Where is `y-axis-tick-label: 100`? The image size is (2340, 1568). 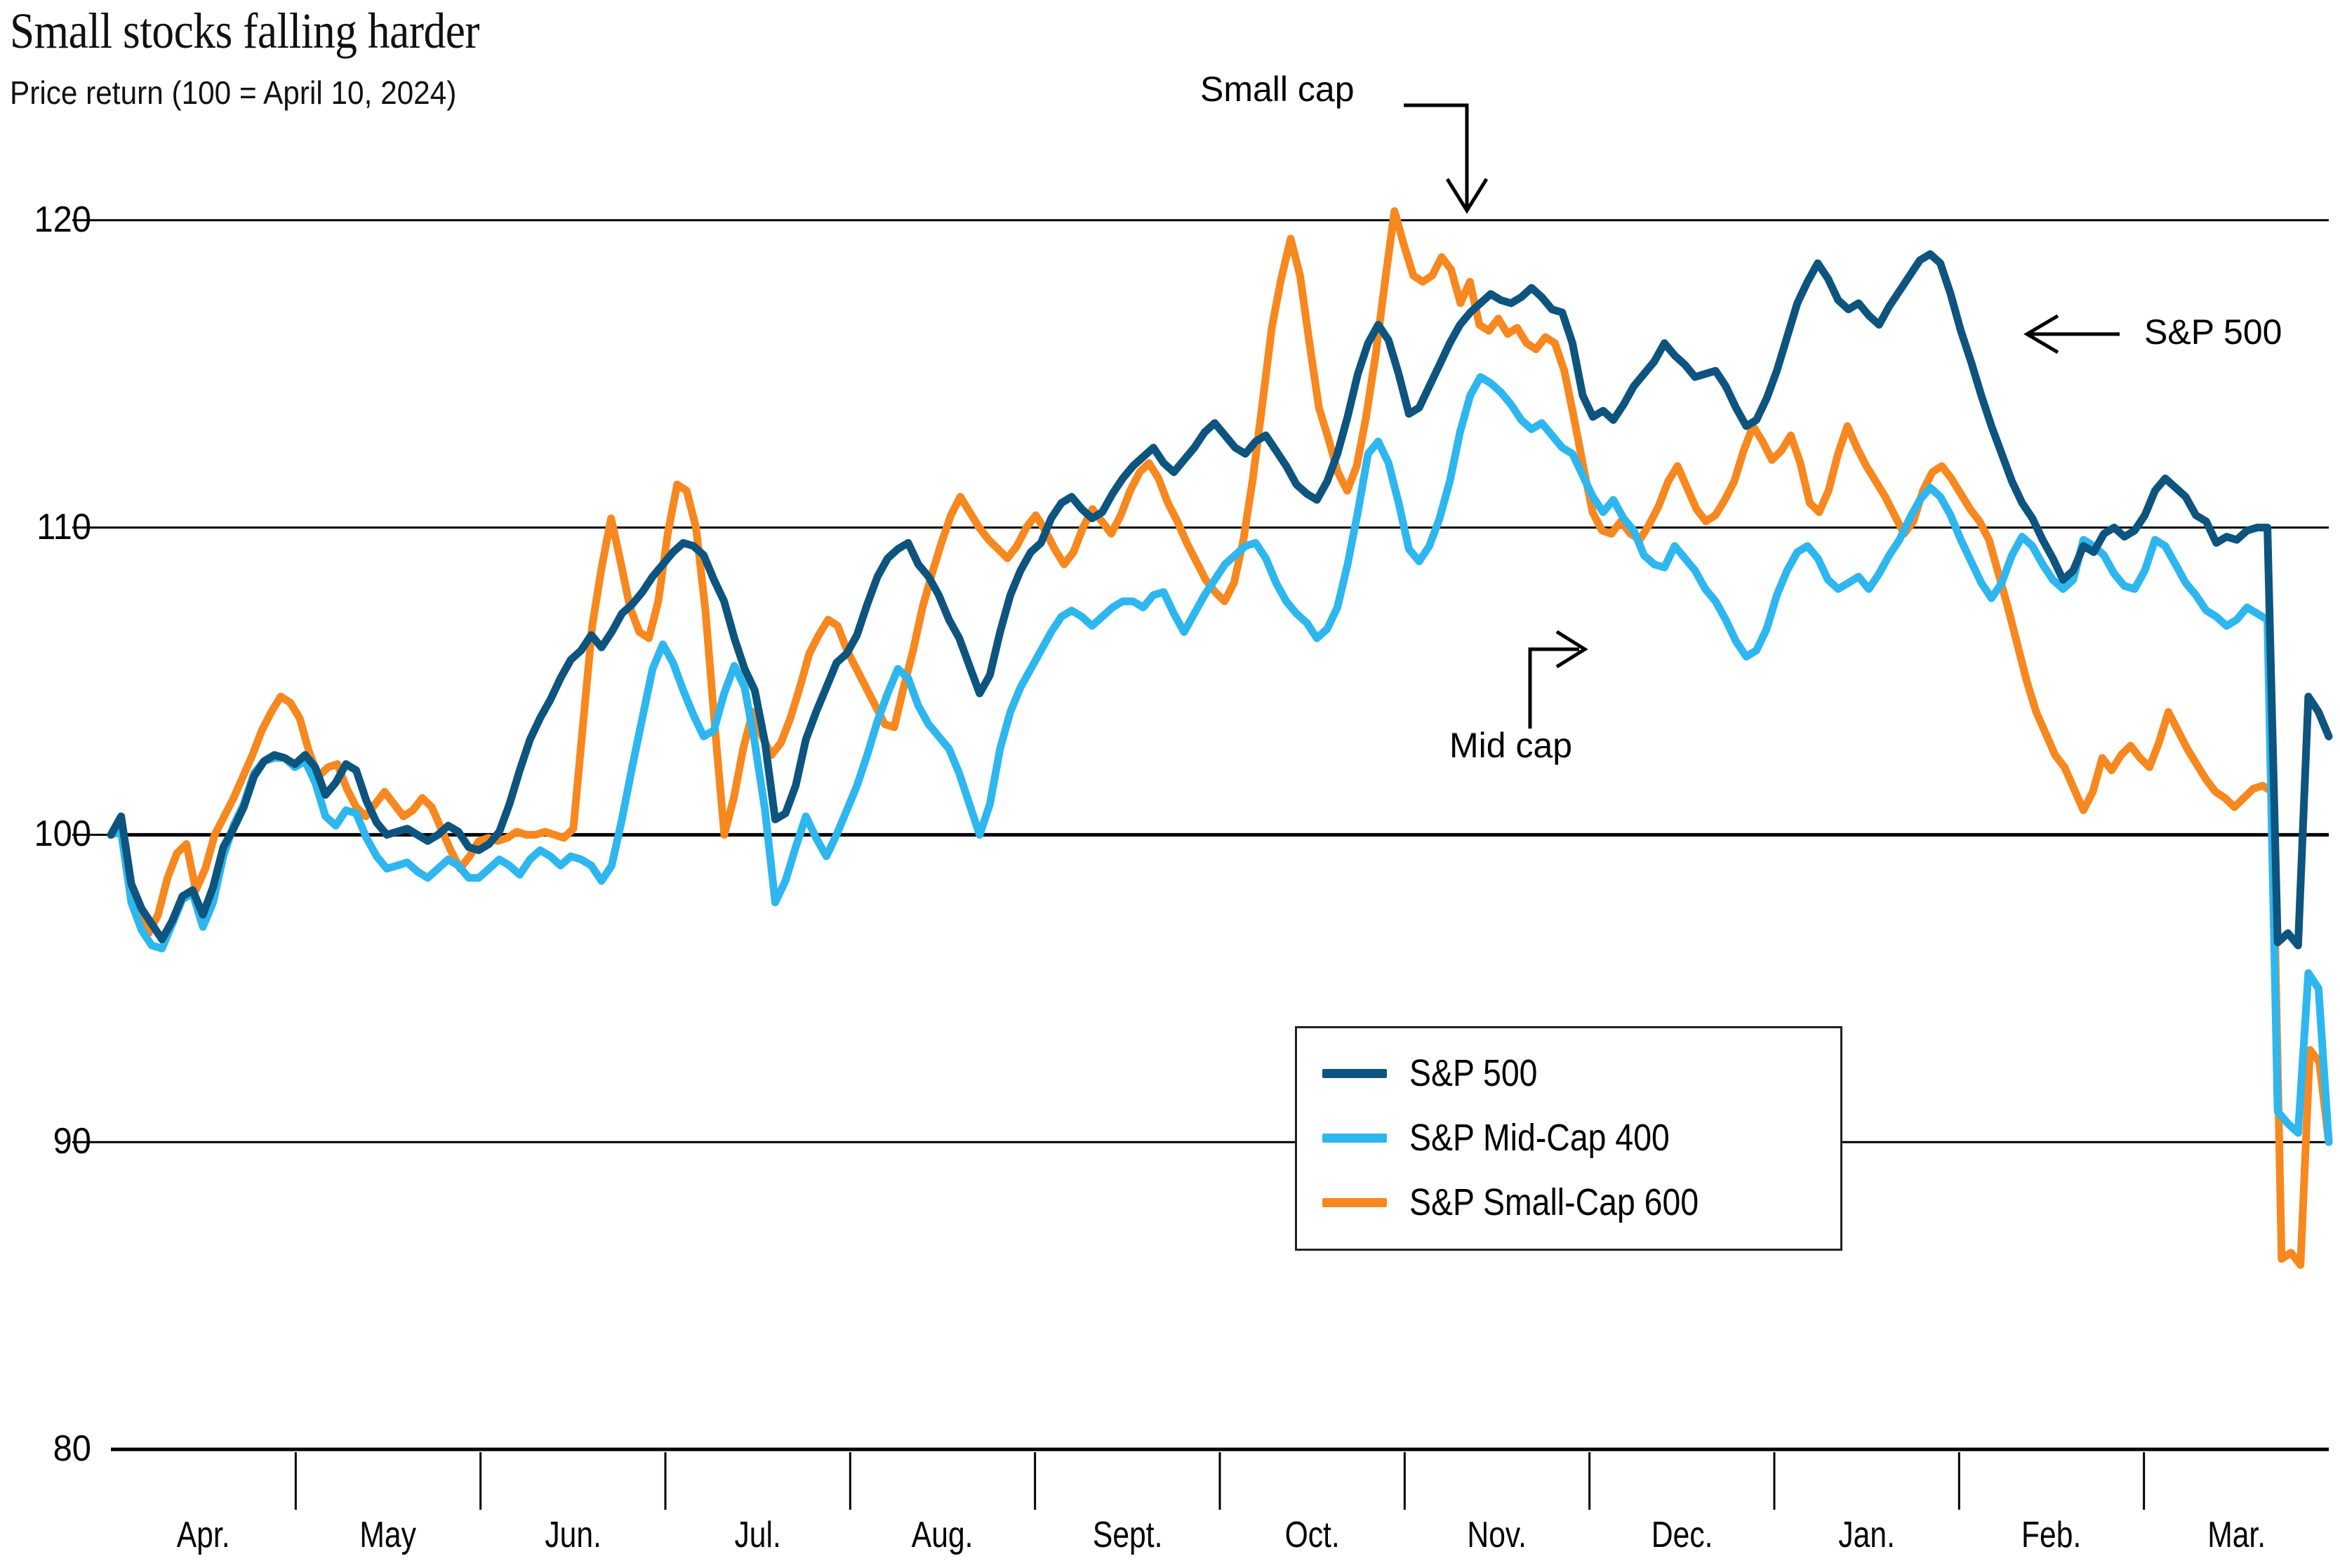 y-axis-tick-label: 100 is located at coordinates (63, 834).